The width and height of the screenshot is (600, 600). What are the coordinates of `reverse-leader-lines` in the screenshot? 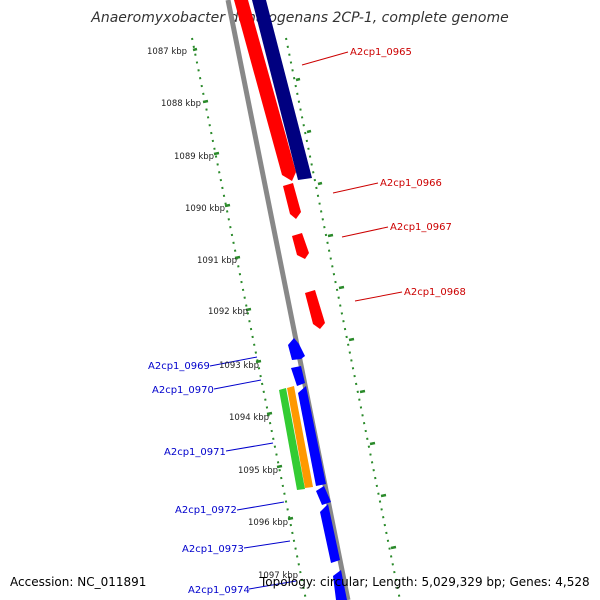 It's located at (253, 473).